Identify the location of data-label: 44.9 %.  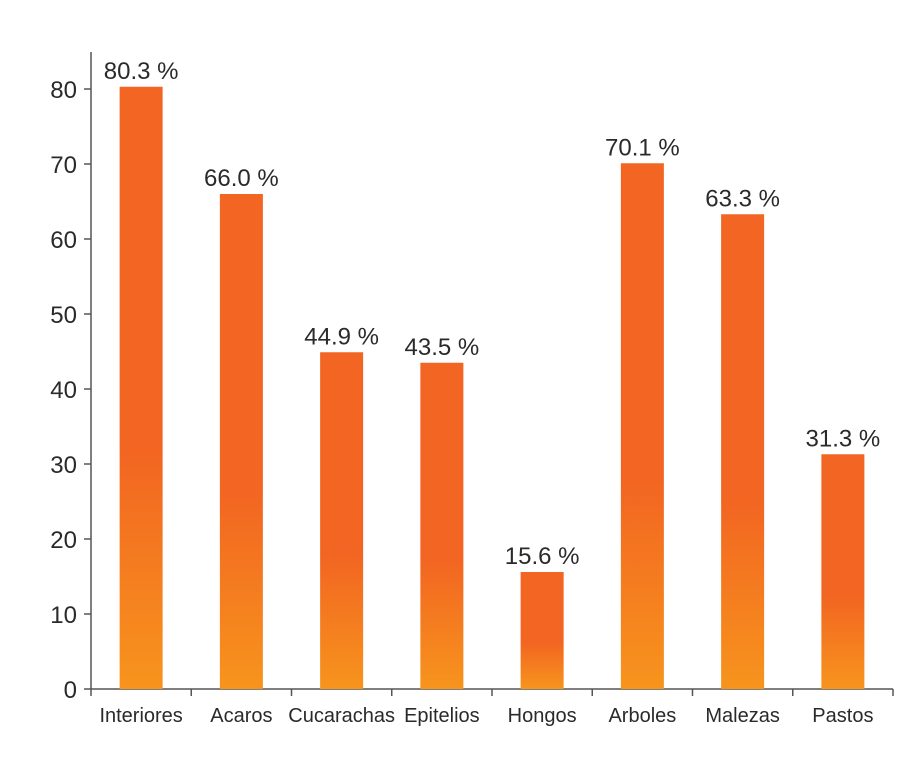
(341, 336).